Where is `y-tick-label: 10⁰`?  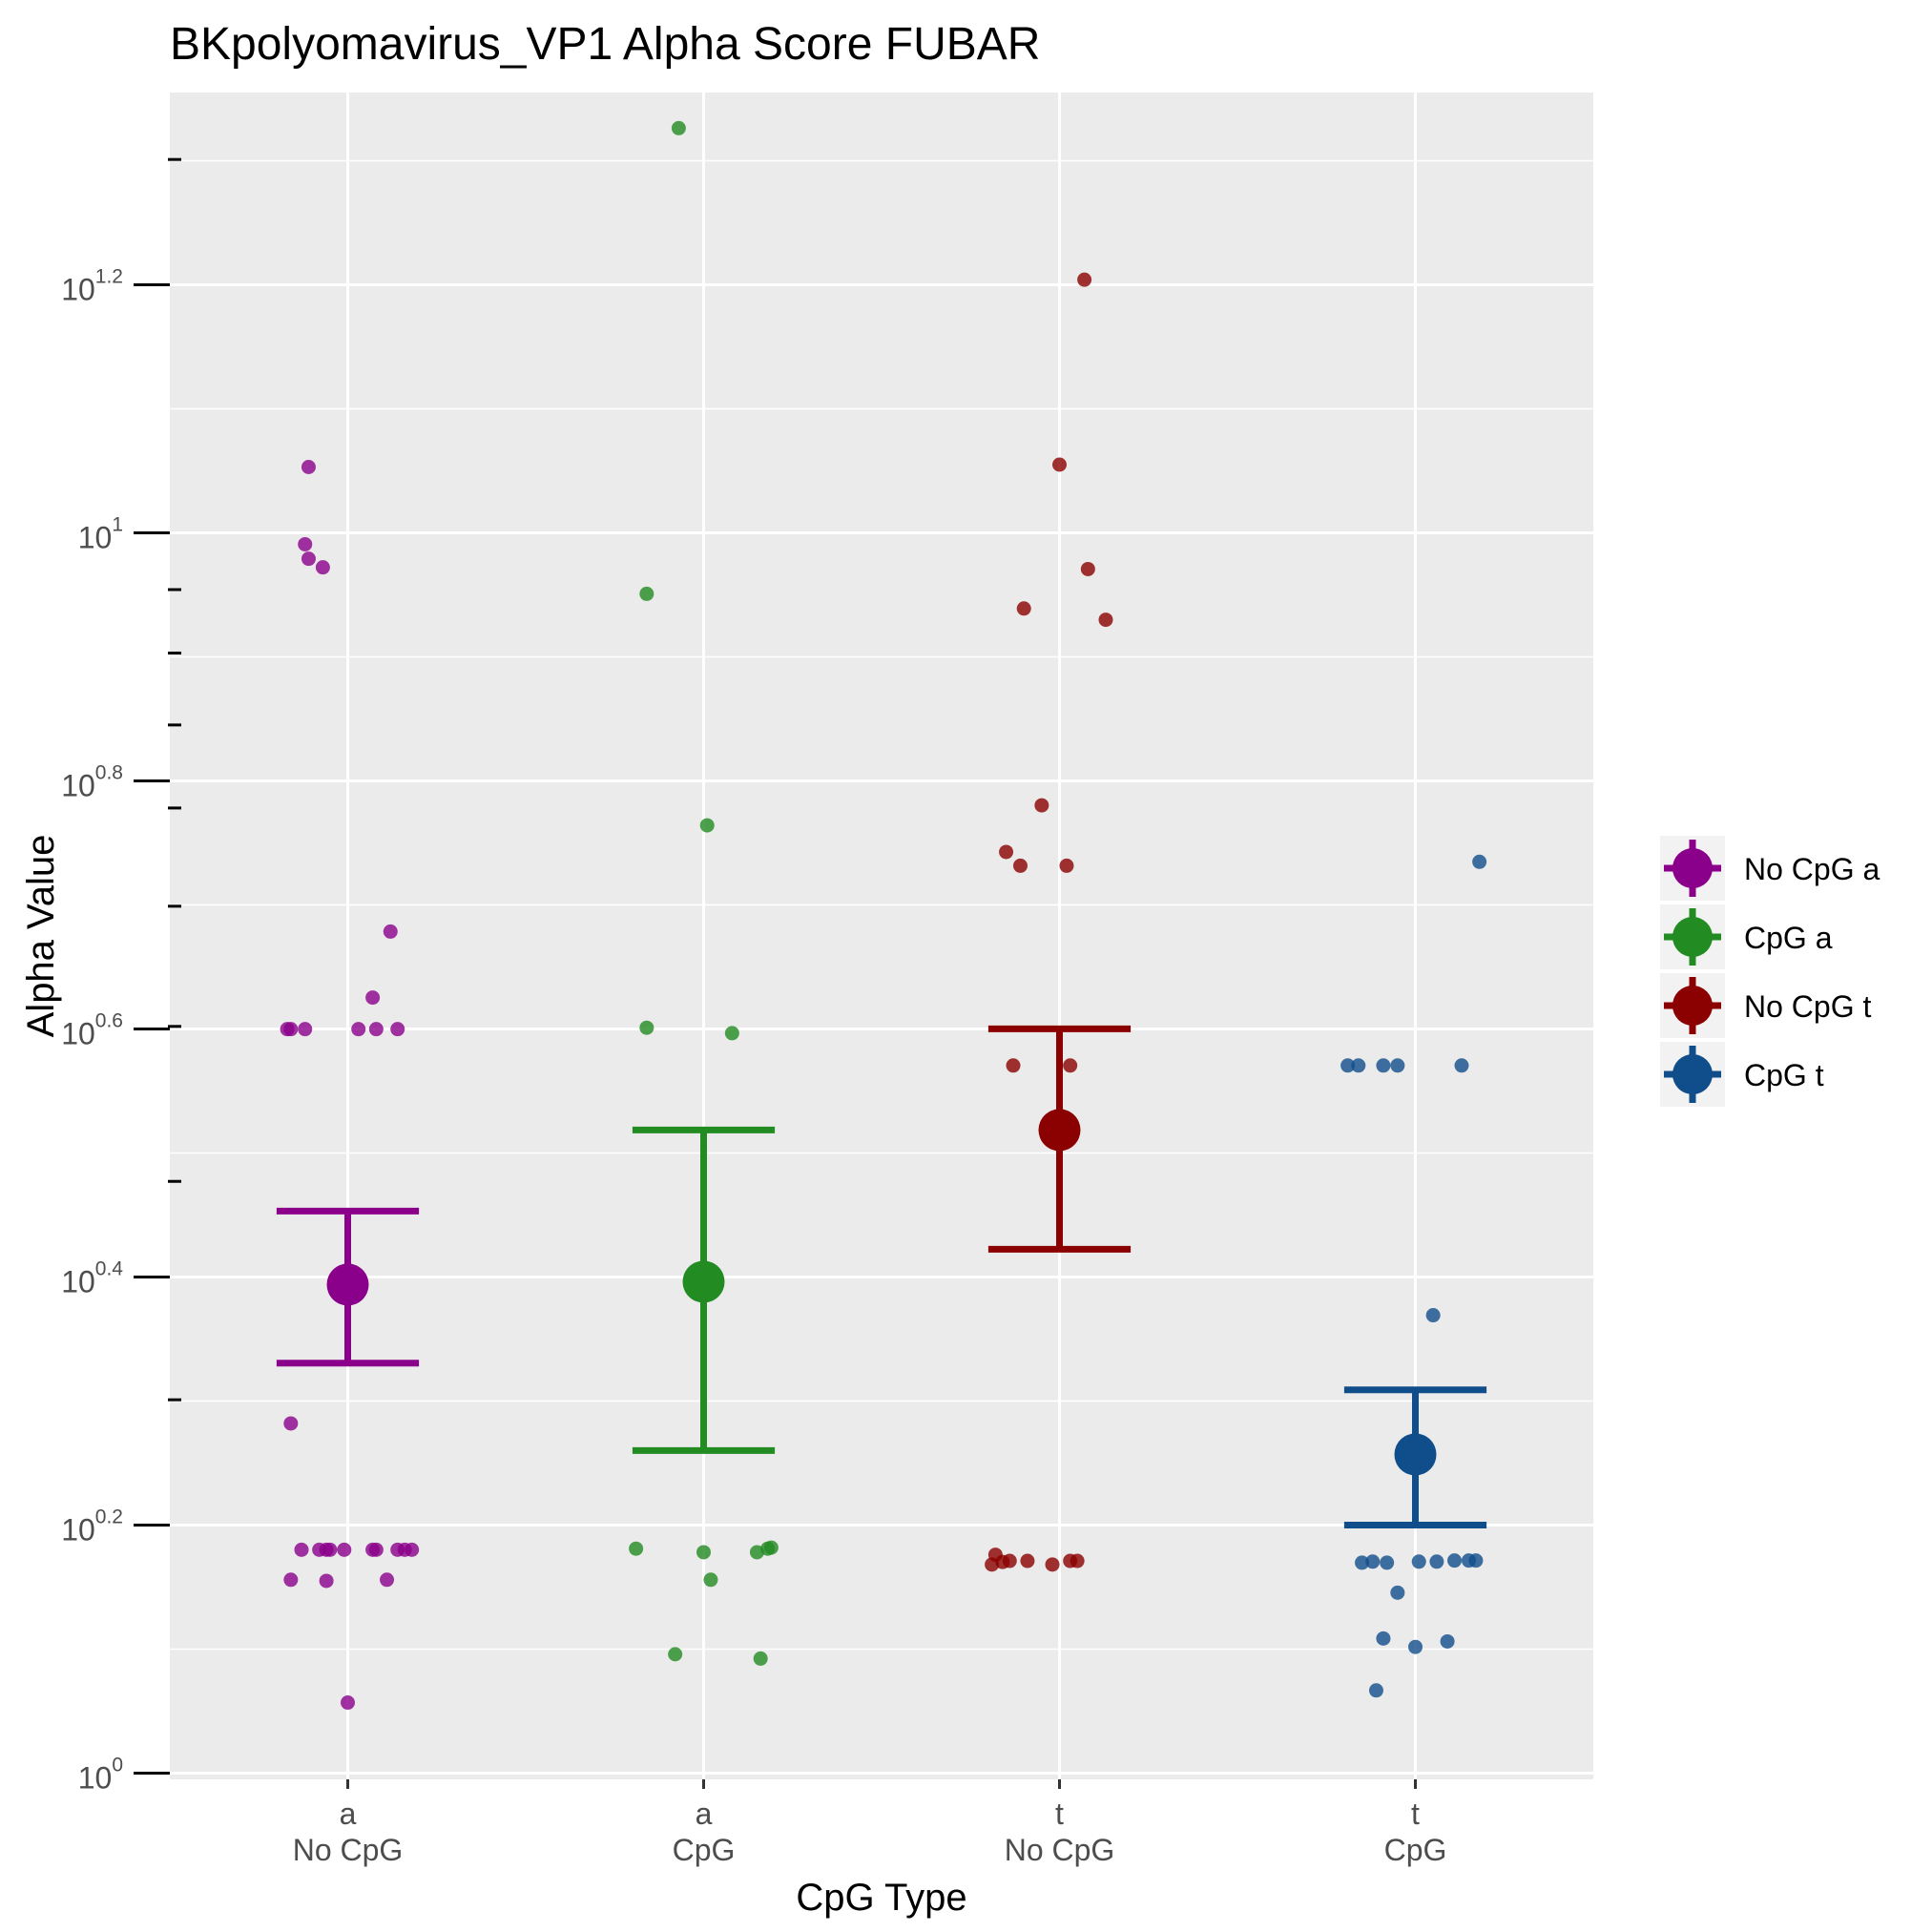
y-tick-label: 10⁰ is located at coordinates (100, 1775).